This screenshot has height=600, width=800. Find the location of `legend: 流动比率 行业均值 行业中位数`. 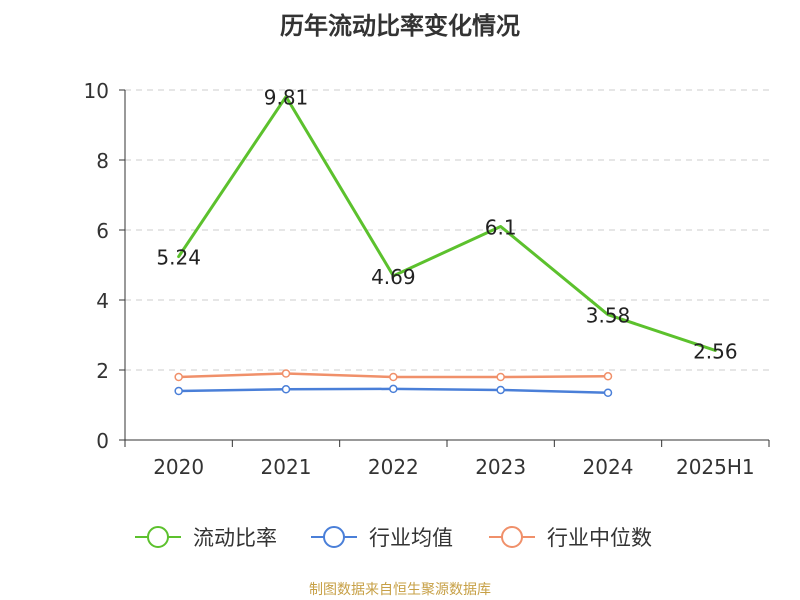

legend: 流动比率 行业均值 行业中位数 is located at coordinates (393, 538).